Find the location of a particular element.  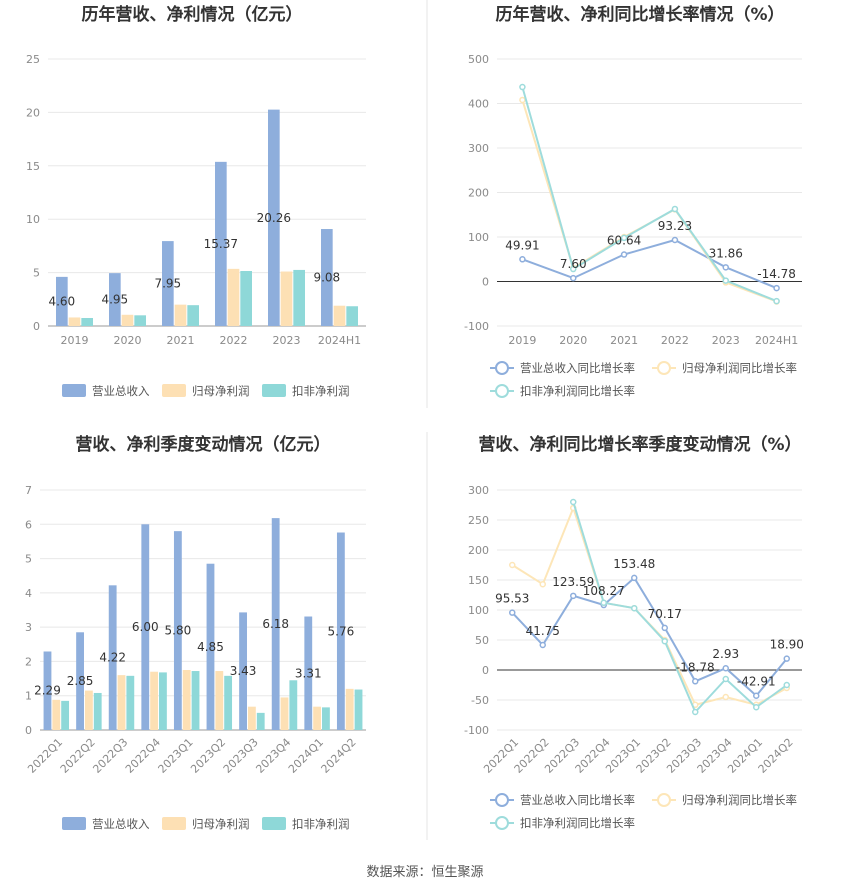

data-label: 7.95 is located at coordinates (167, 284).